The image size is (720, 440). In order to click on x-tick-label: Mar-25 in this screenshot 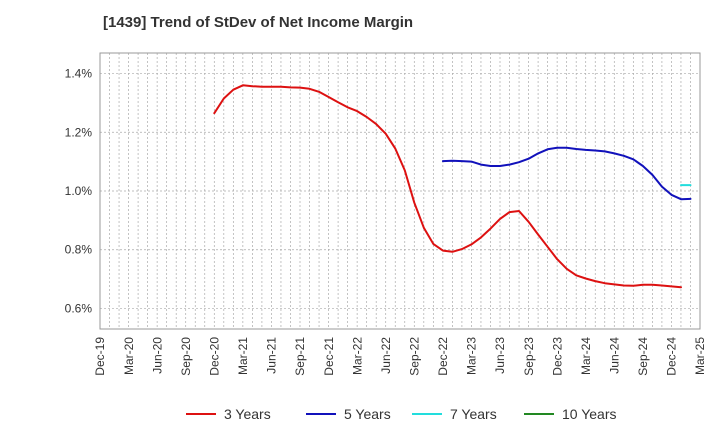, I will do `click(700, 356)`.